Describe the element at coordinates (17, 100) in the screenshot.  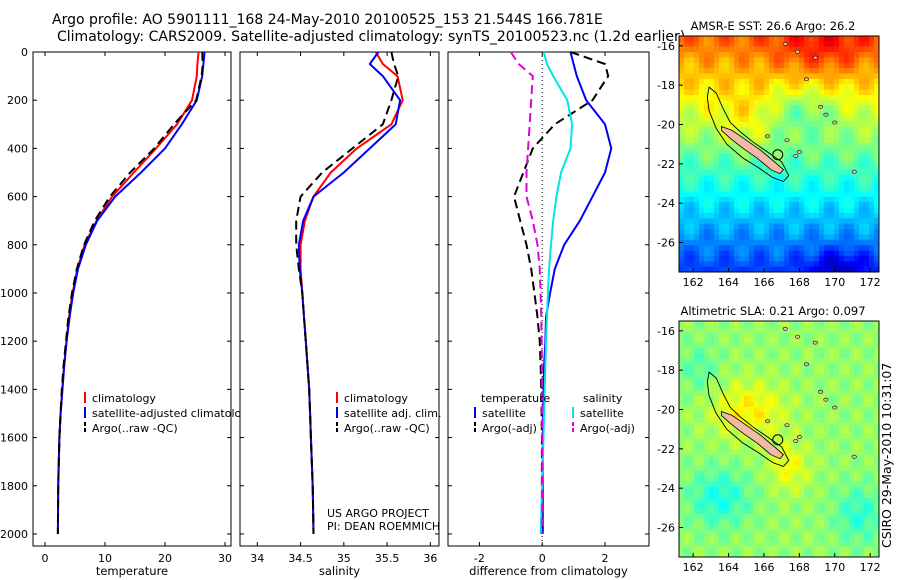
I see `y-tick-label: 200` at that location.